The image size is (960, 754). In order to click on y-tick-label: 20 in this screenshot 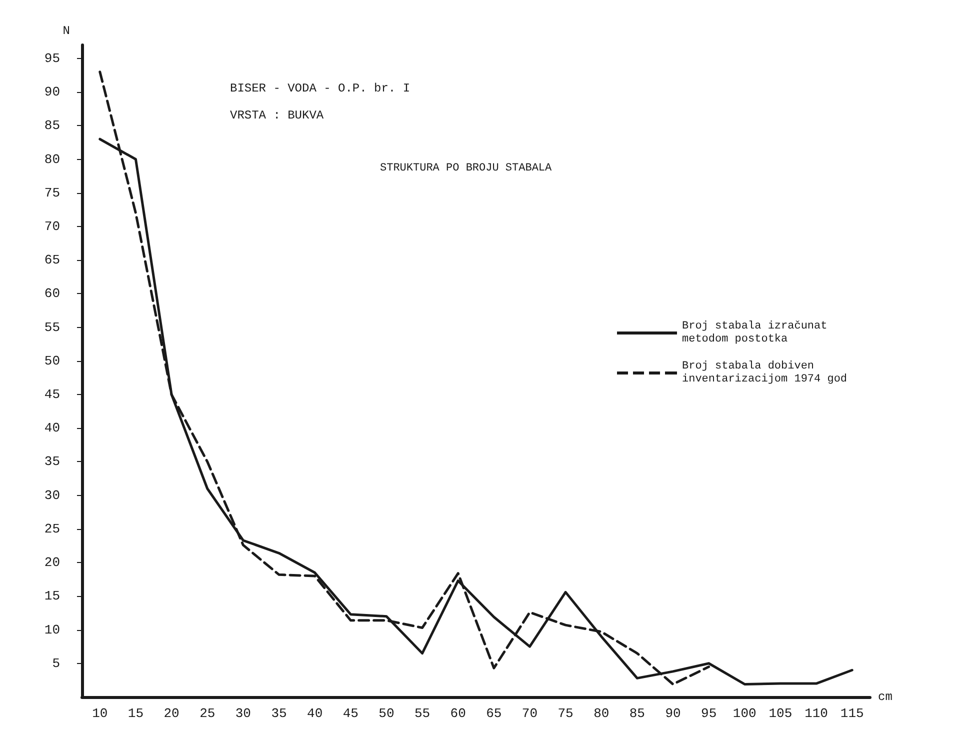, I will do `click(52, 562)`.